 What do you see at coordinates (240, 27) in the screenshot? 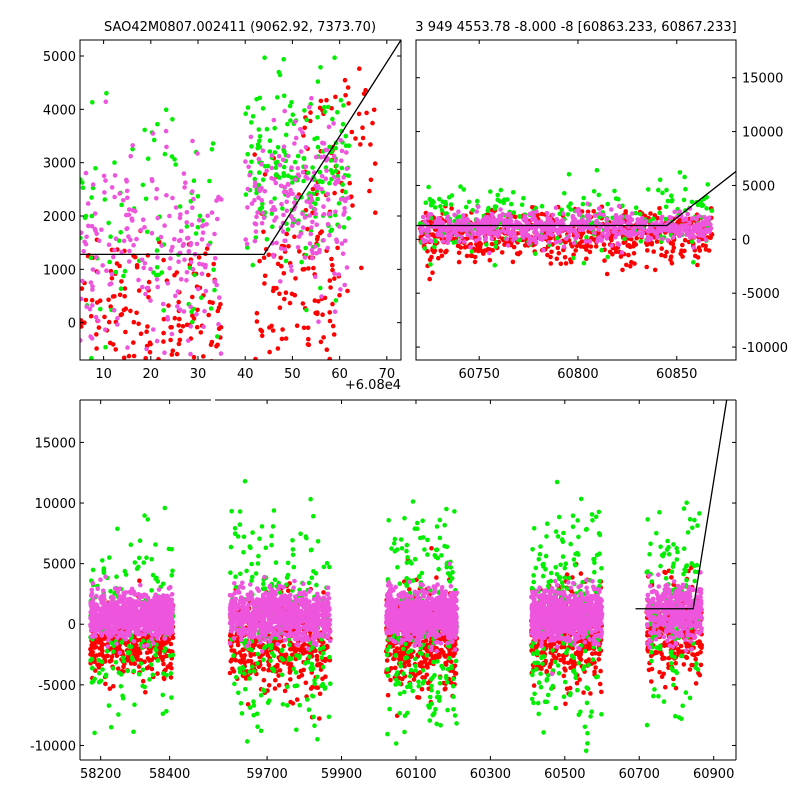
I see `top-left-title: SAO42M0807.002411 (9062.92, 7373.70)` at bounding box center [240, 27].